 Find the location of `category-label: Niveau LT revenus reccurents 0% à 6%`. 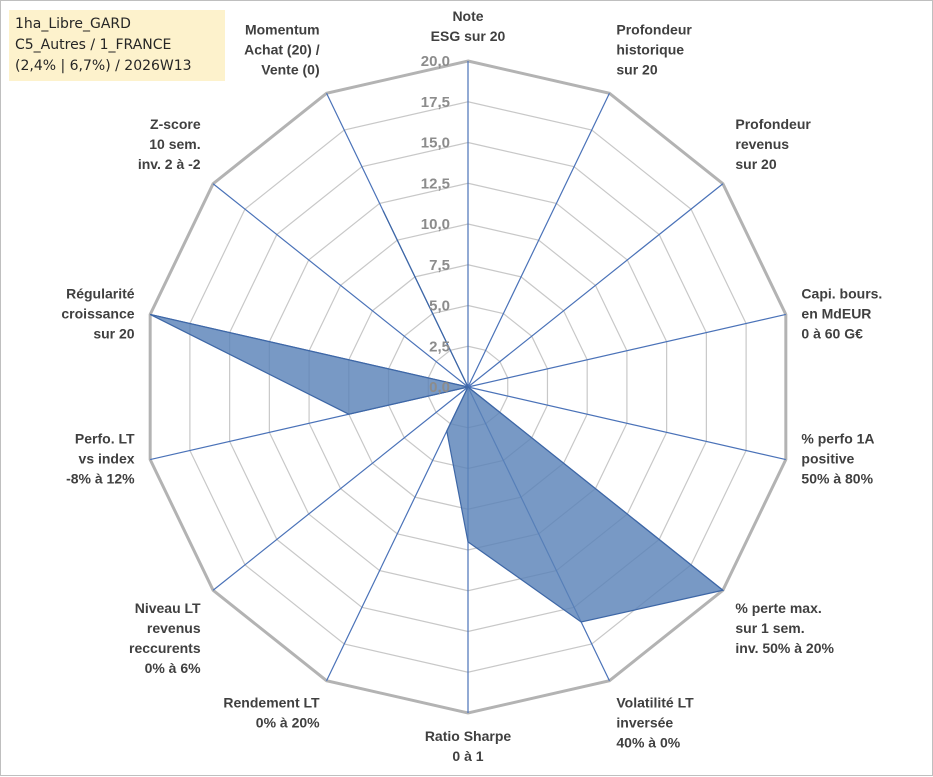

category-label: Niveau LT revenus reccurents 0% à 6% is located at coordinates (165, 638).